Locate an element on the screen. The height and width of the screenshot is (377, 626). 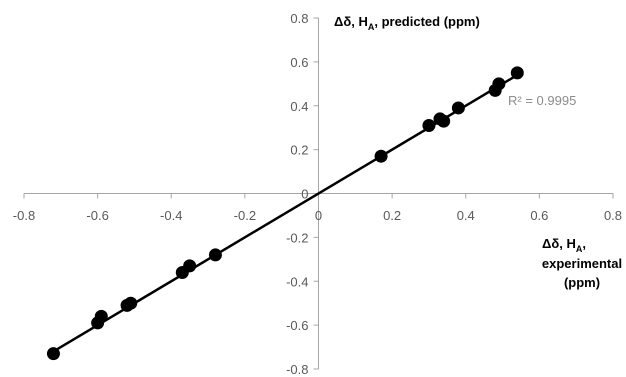
x-tick-label: 0.4 is located at coordinates (466, 215).